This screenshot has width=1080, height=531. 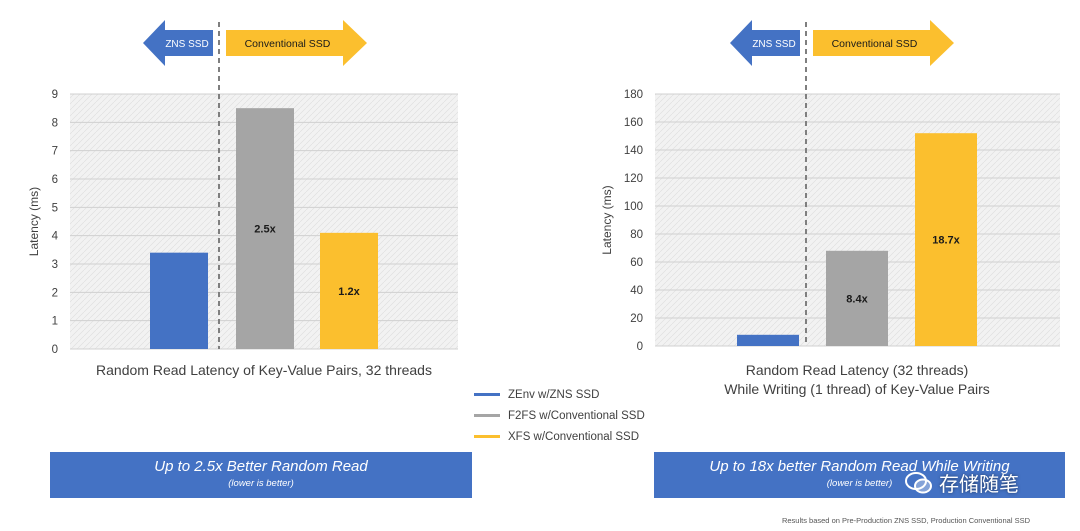 I want to click on y-tick-label: 5, so click(x=55, y=208).